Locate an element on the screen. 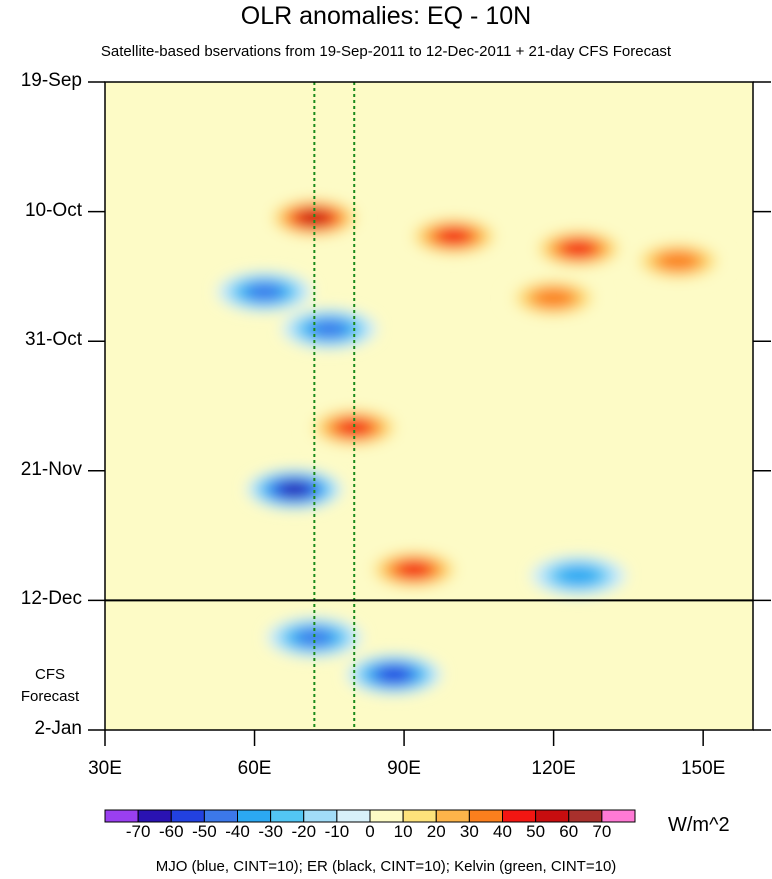  x-tick-label: 90E is located at coordinates (404, 768).